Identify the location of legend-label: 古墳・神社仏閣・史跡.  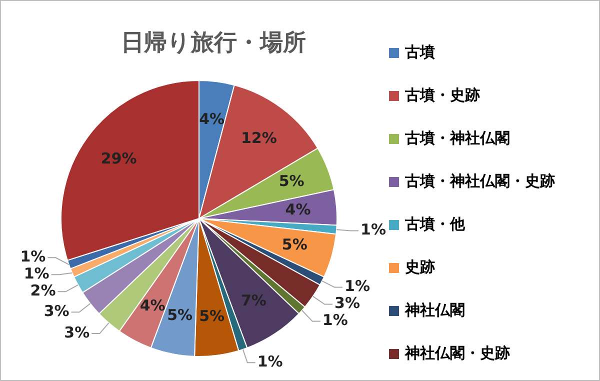
(480, 181).